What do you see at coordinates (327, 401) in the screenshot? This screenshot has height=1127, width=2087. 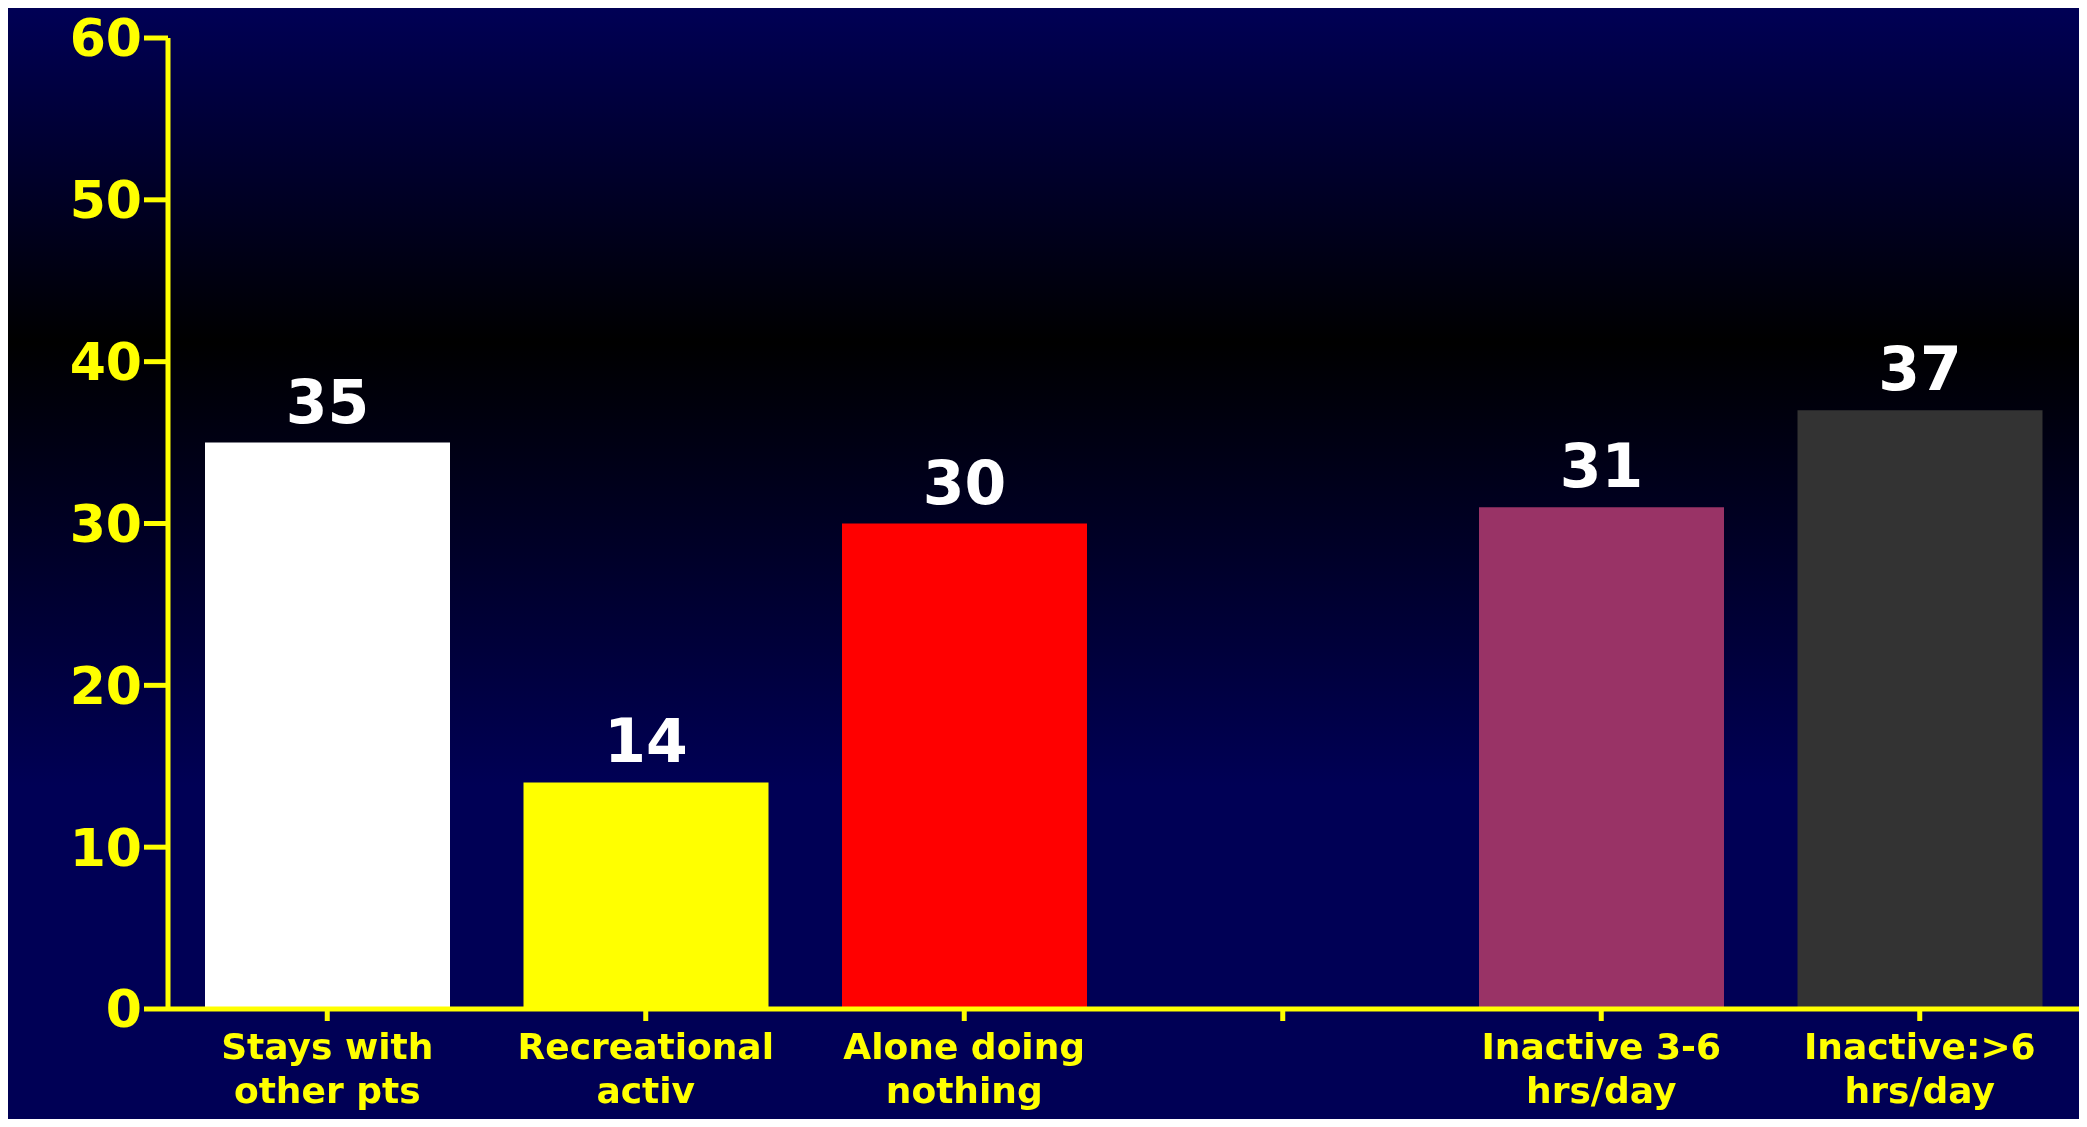 I see `data-label: 35` at bounding box center [327, 401].